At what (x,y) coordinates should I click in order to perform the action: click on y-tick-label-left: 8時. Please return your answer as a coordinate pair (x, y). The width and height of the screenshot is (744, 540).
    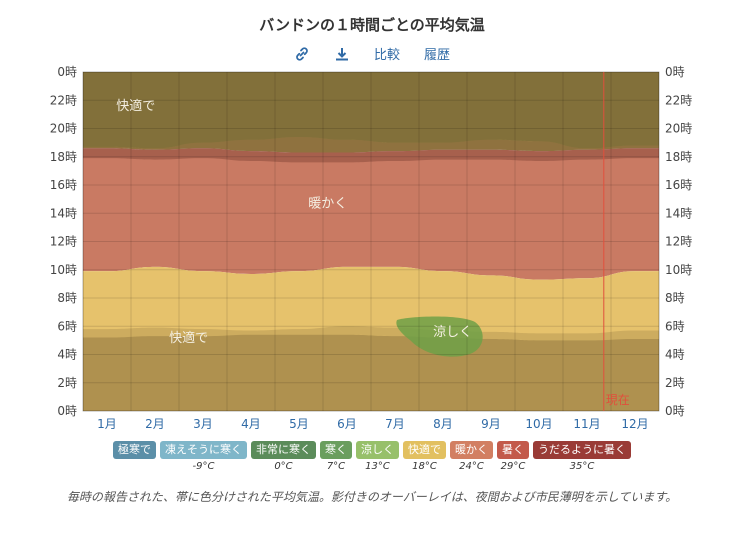
    Looking at the image, I should click on (67, 298).